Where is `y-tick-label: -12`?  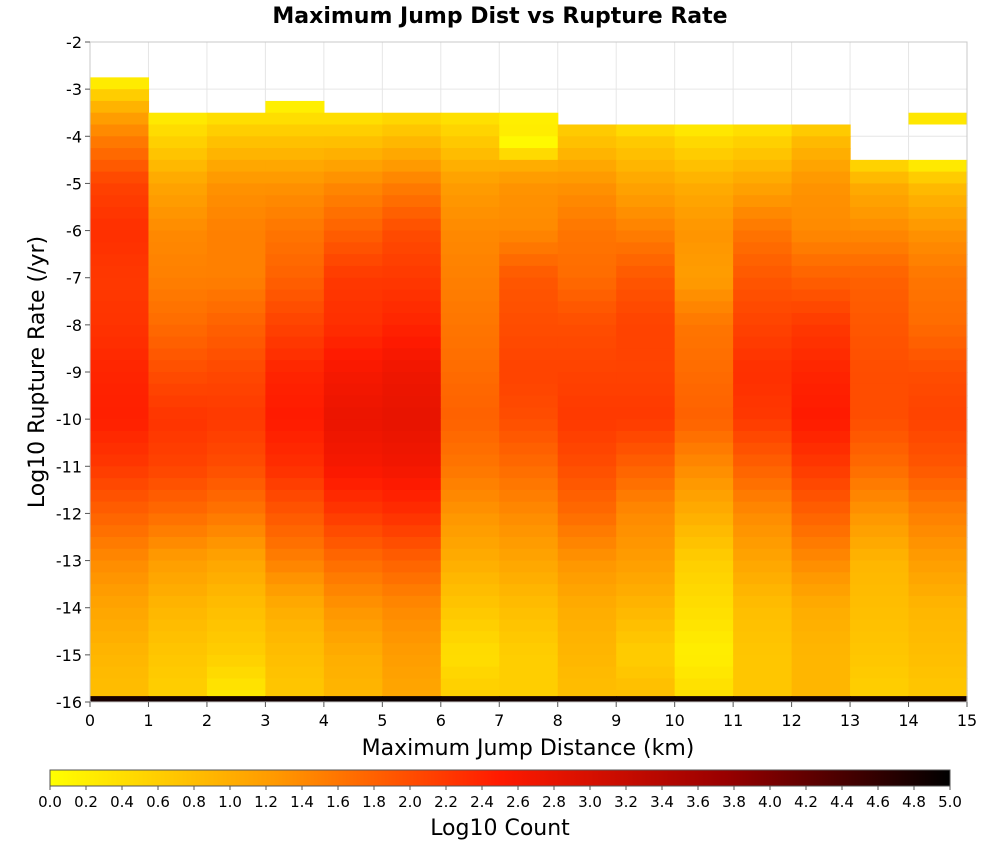
y-tick-label: -12 is located at coordinates (69, 513).